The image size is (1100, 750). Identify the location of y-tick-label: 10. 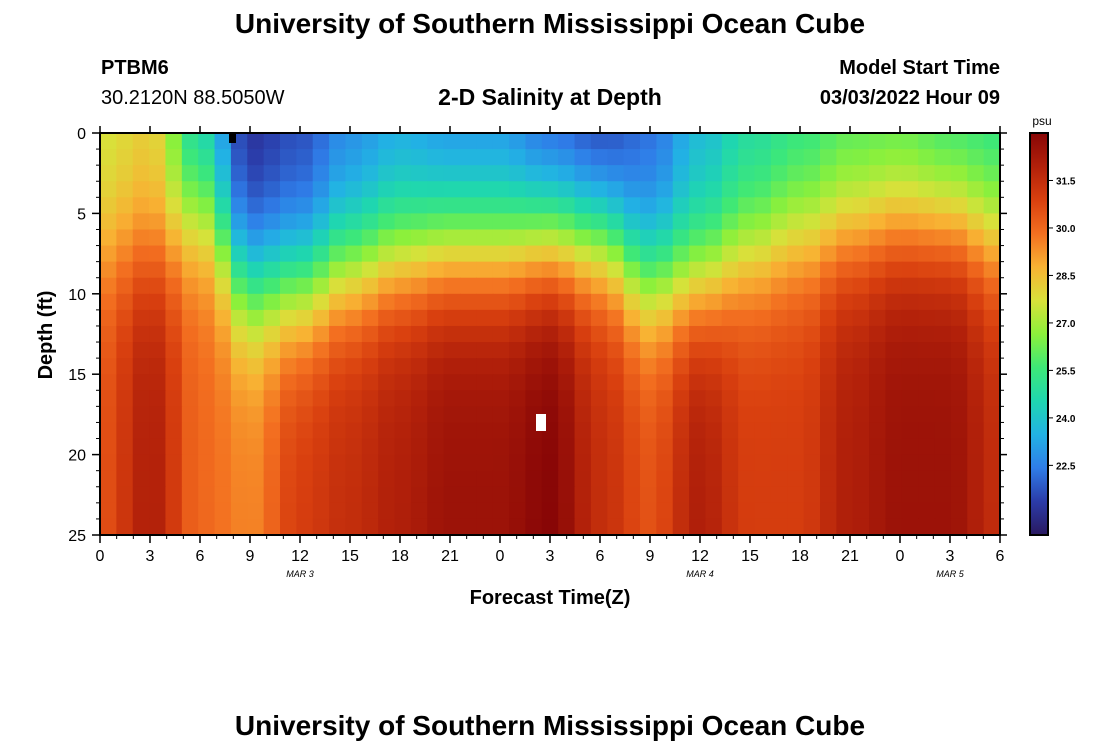
(77, 295).